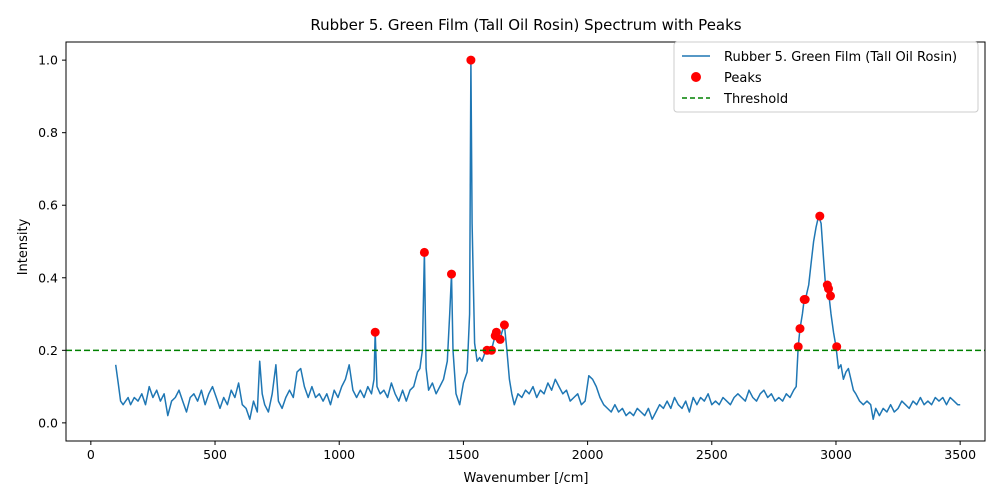 This screenshot has height=500, width=1000. I want to click on y-tick-label: 0.8, so click(48, 132).